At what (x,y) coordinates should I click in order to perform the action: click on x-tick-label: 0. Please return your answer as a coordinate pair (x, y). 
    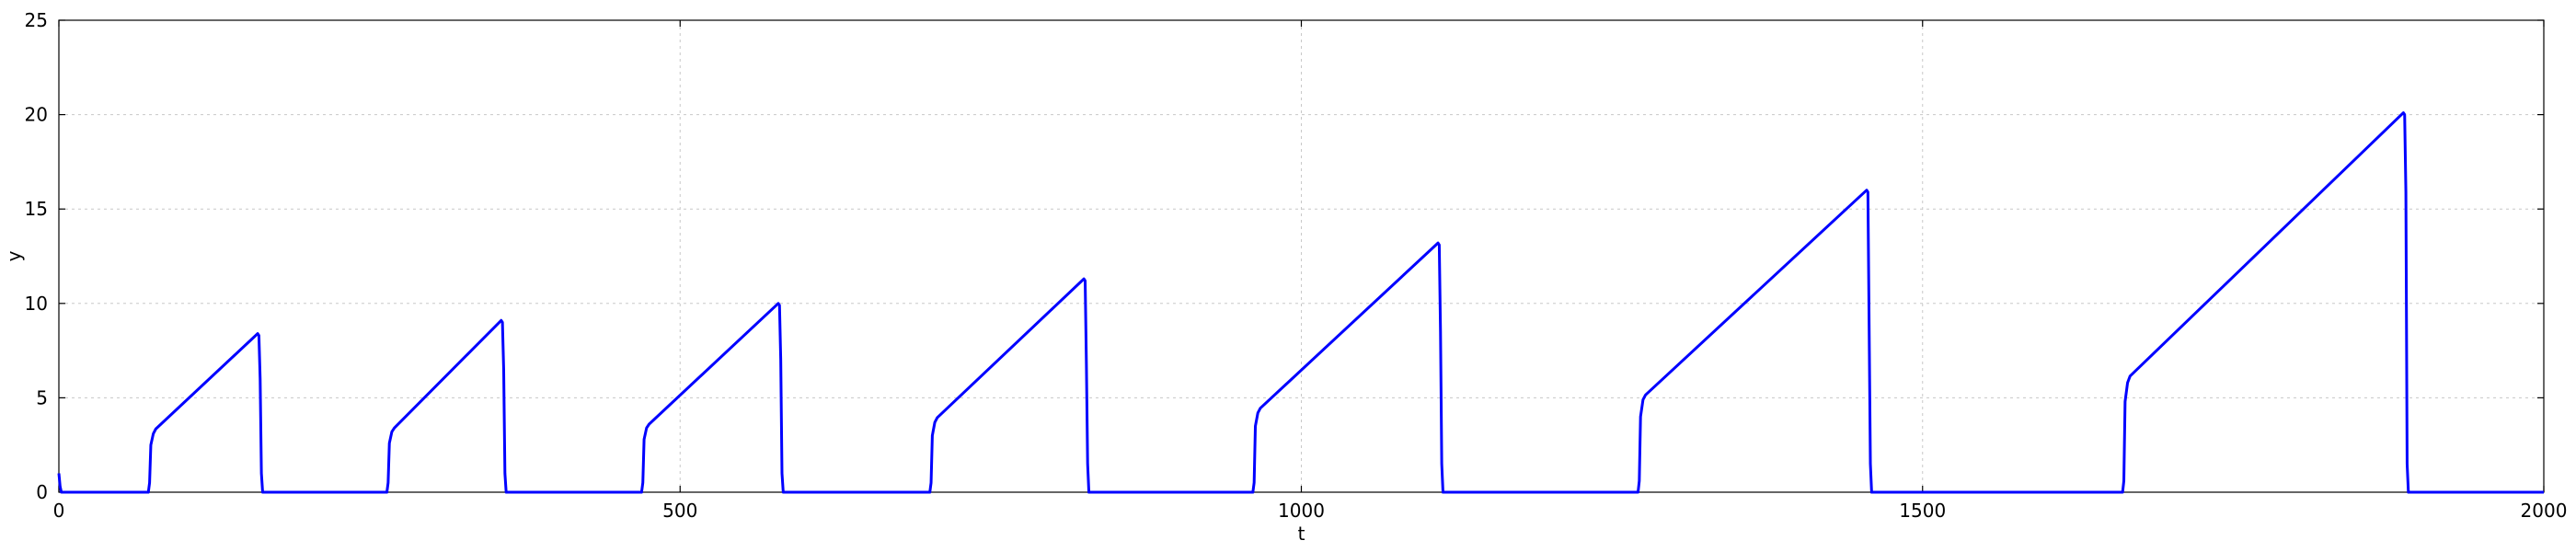
    Looking at the image, I should click on (59, 511).